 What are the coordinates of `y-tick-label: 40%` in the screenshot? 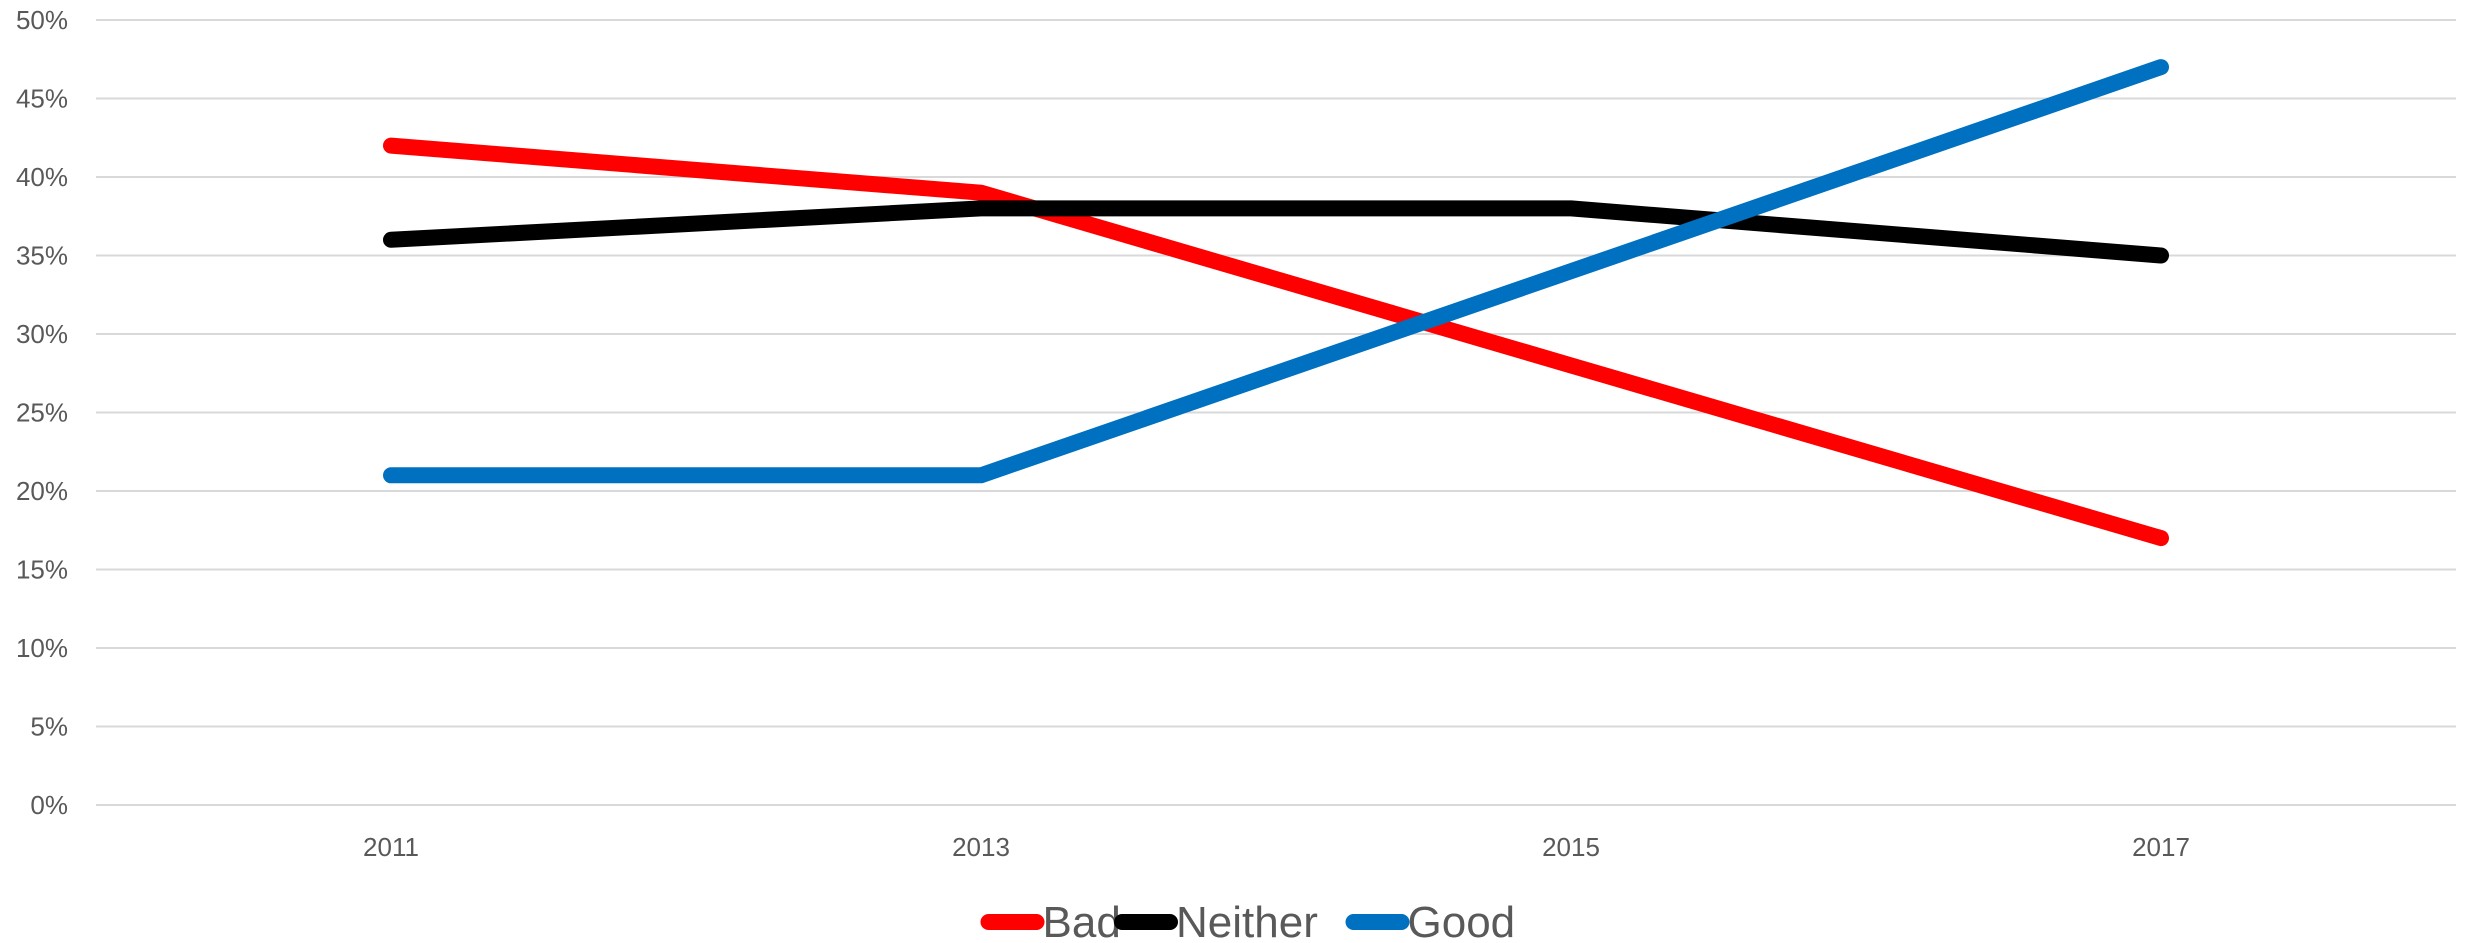 It's located at (42, 177).